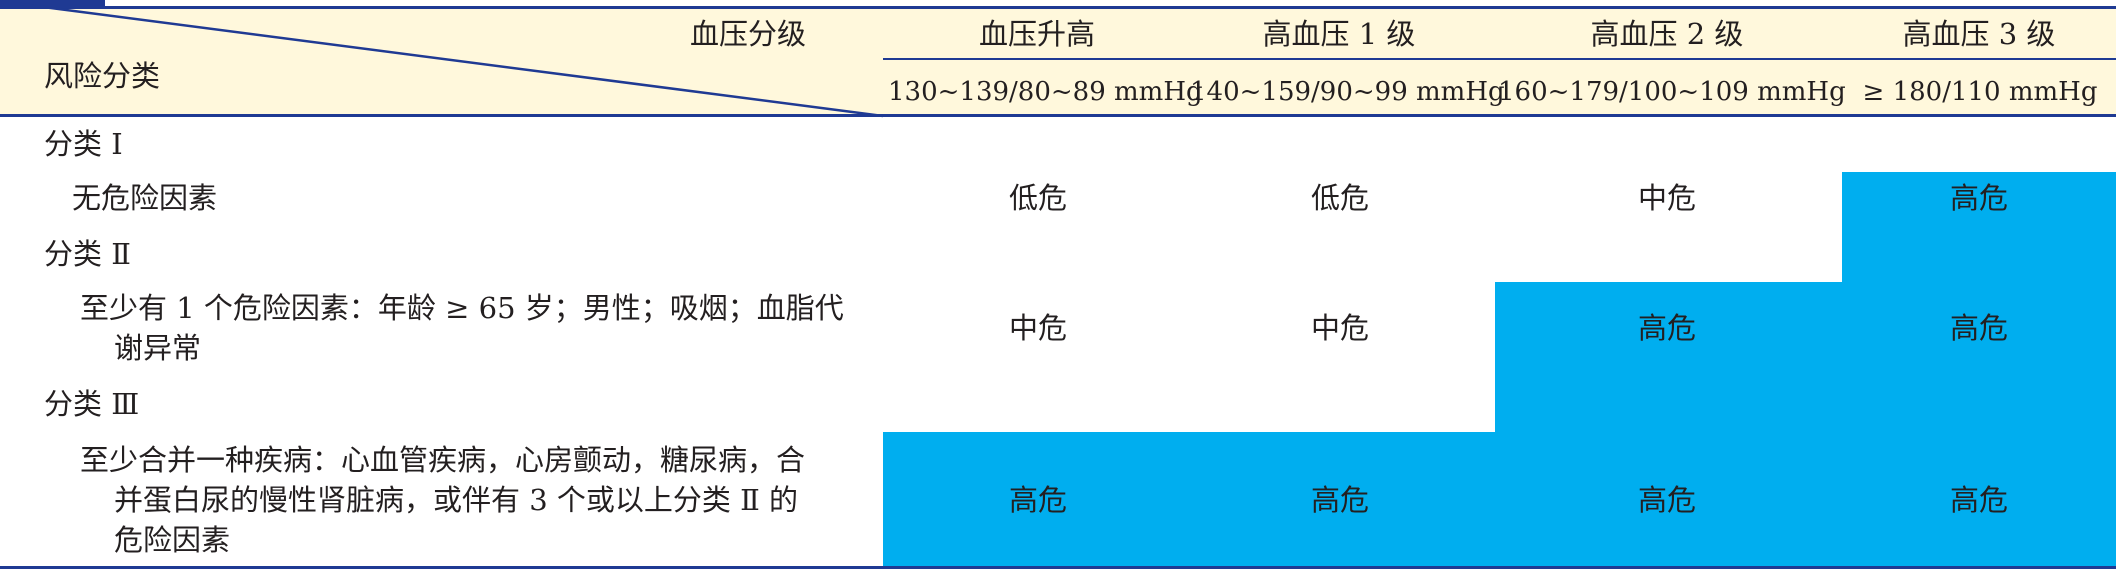  Describe the element at coordinates (1672, 92) in the screenshot. I see `column-range-grade-2: 160~179/100~109 mmHg` at that location.